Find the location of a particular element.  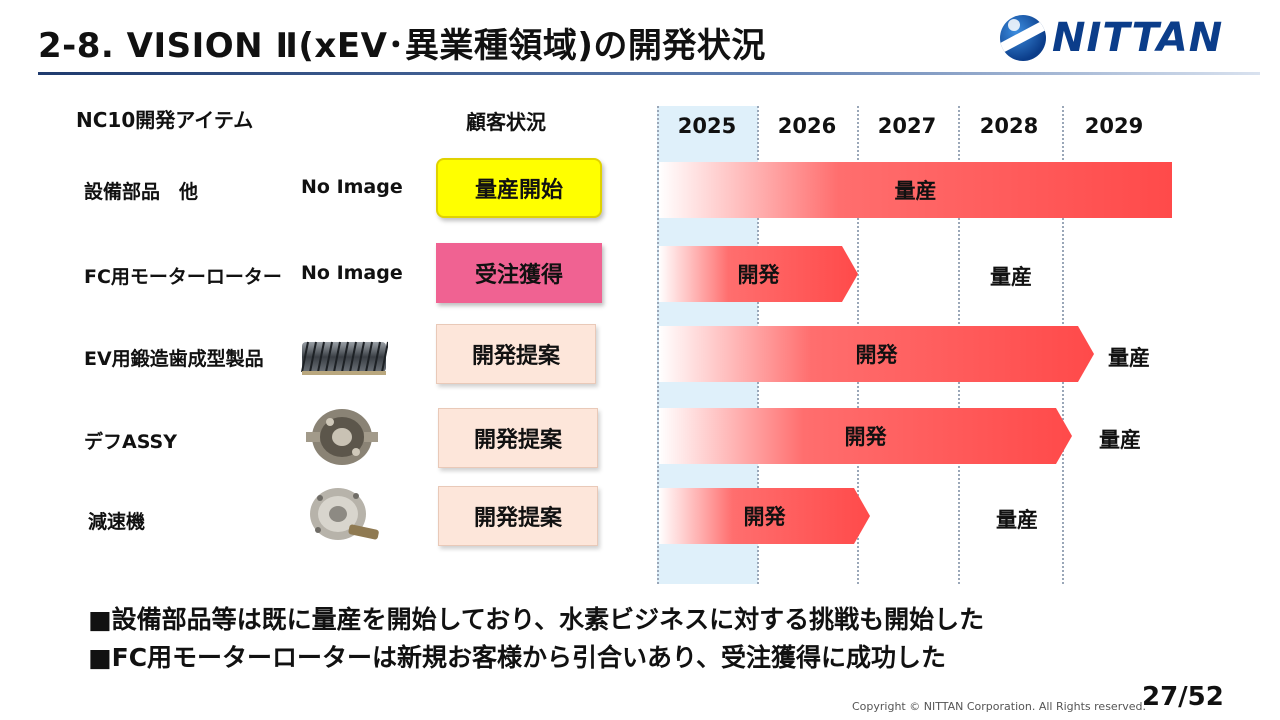

grid-line is located at coordinates (658, 345).